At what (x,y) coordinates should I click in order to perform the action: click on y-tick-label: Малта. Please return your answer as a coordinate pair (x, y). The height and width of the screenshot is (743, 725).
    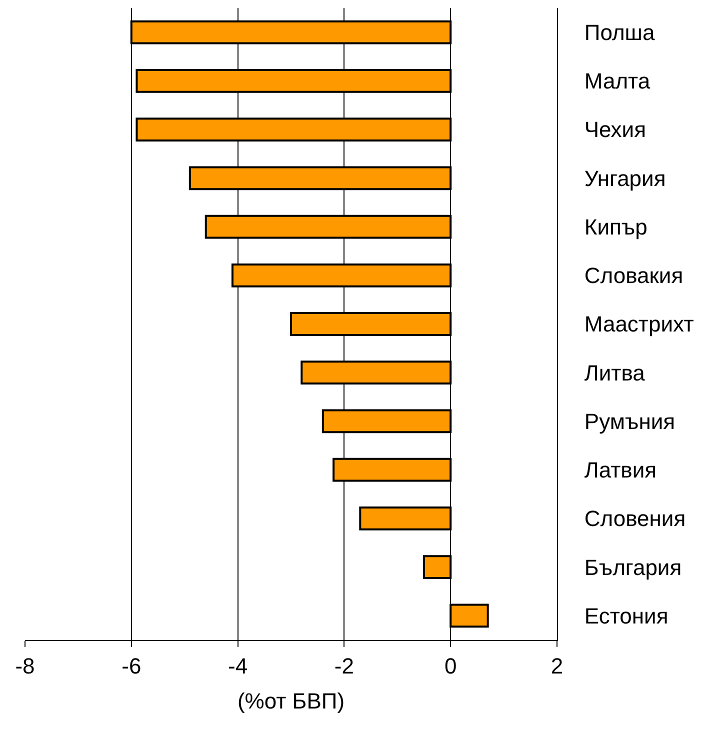
    Looking at the image, I should click on (617, 81).